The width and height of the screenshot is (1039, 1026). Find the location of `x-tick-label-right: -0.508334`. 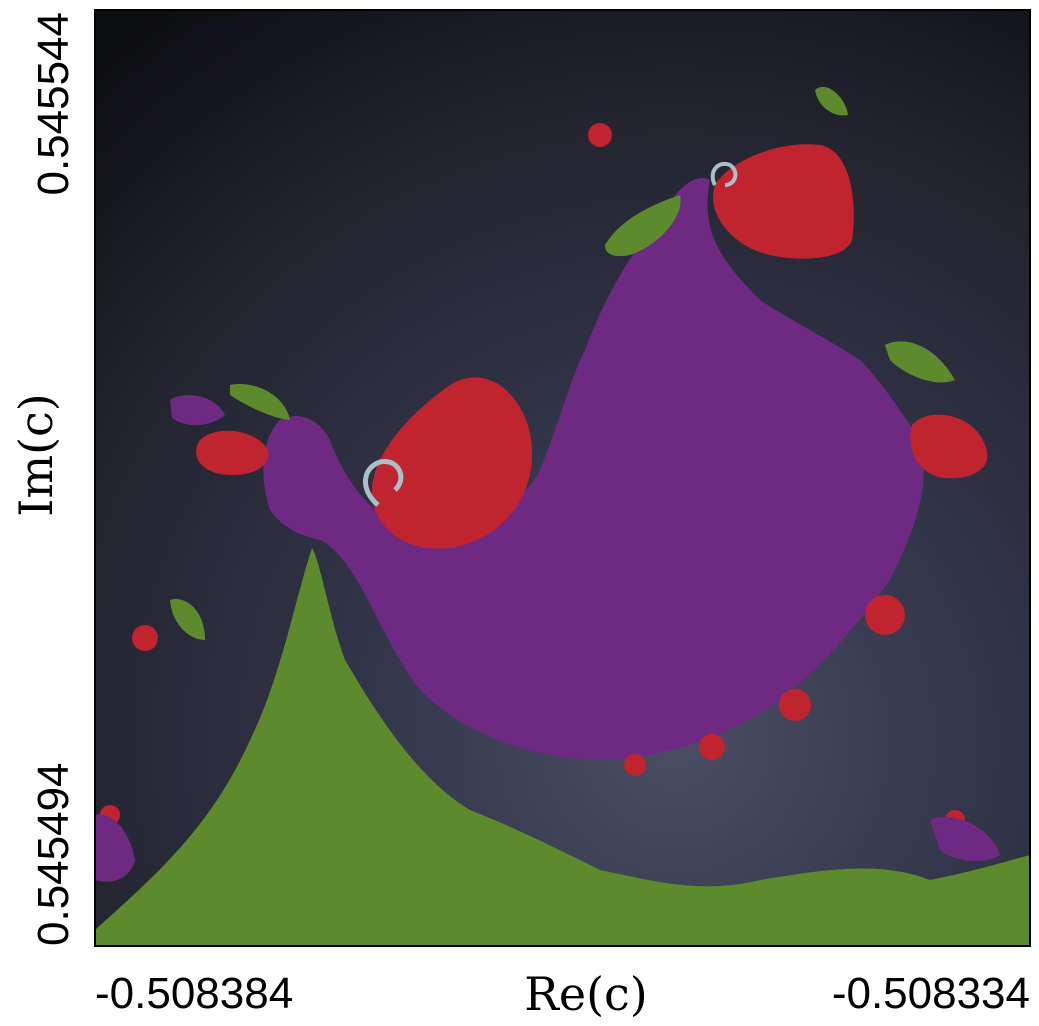

x-tick-label-right: -0.508334 is located at coordinates (931, 993).